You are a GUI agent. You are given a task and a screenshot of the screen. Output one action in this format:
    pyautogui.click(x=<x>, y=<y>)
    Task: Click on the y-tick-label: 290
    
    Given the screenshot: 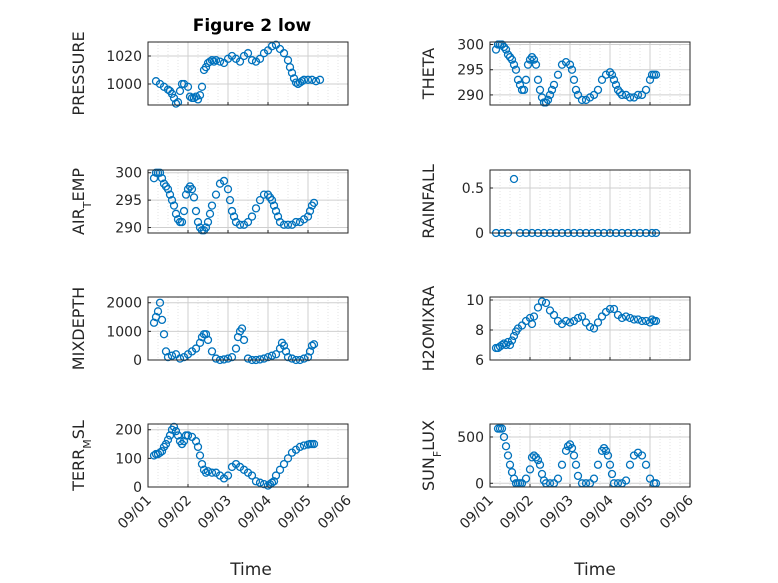 What is the action you would take?
    pyautogui.click(x=128, y=229)
    